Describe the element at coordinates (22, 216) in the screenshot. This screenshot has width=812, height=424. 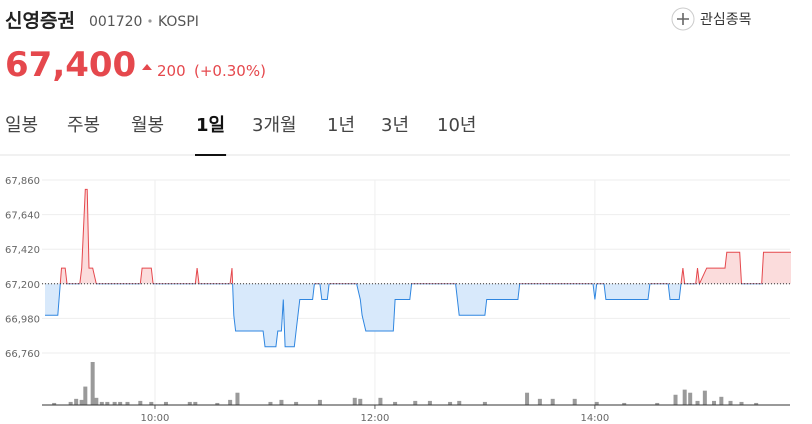
I see `y-tick-label: 67,640` at that location.